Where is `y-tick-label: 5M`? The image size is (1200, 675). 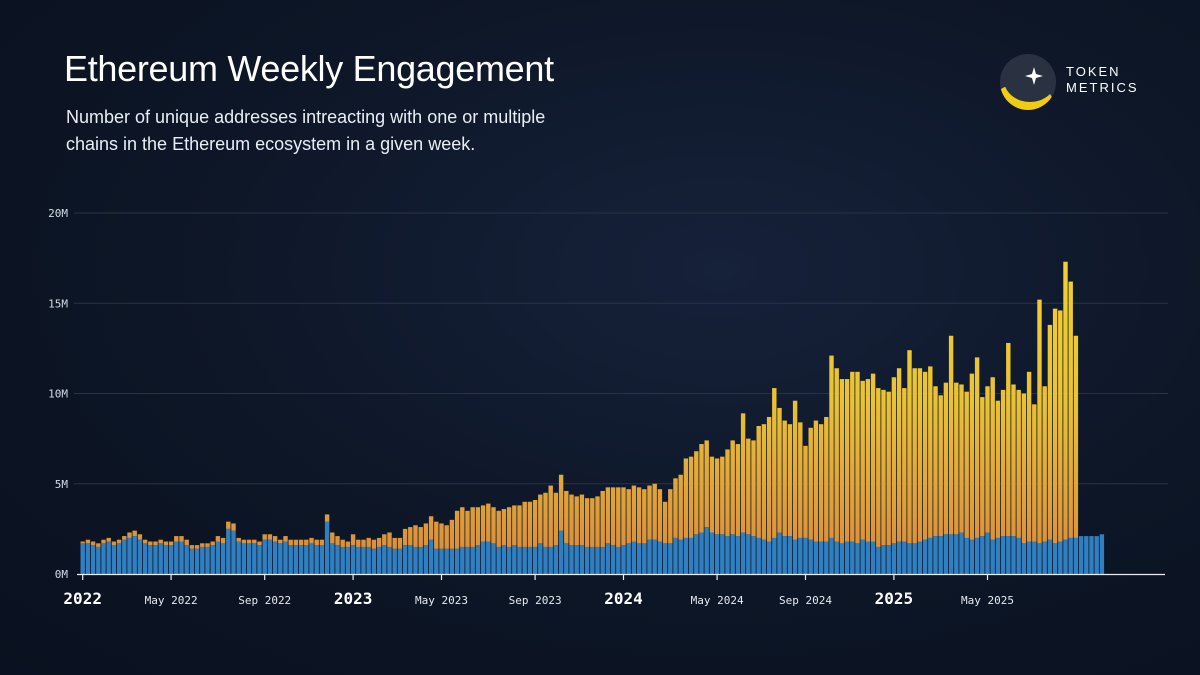 y-tick-label: 5M is located at coordinates (62, 484).